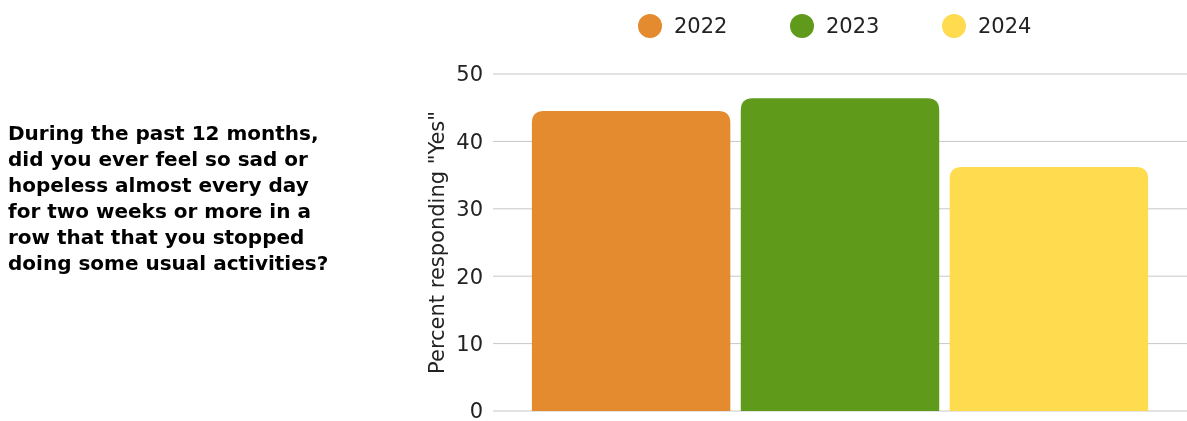 The image size is (1187, 421). What do you see at coordinates (476, 410) in the screenshot?
I see `y-tick-label: 0` at bounding box center [476, 410].